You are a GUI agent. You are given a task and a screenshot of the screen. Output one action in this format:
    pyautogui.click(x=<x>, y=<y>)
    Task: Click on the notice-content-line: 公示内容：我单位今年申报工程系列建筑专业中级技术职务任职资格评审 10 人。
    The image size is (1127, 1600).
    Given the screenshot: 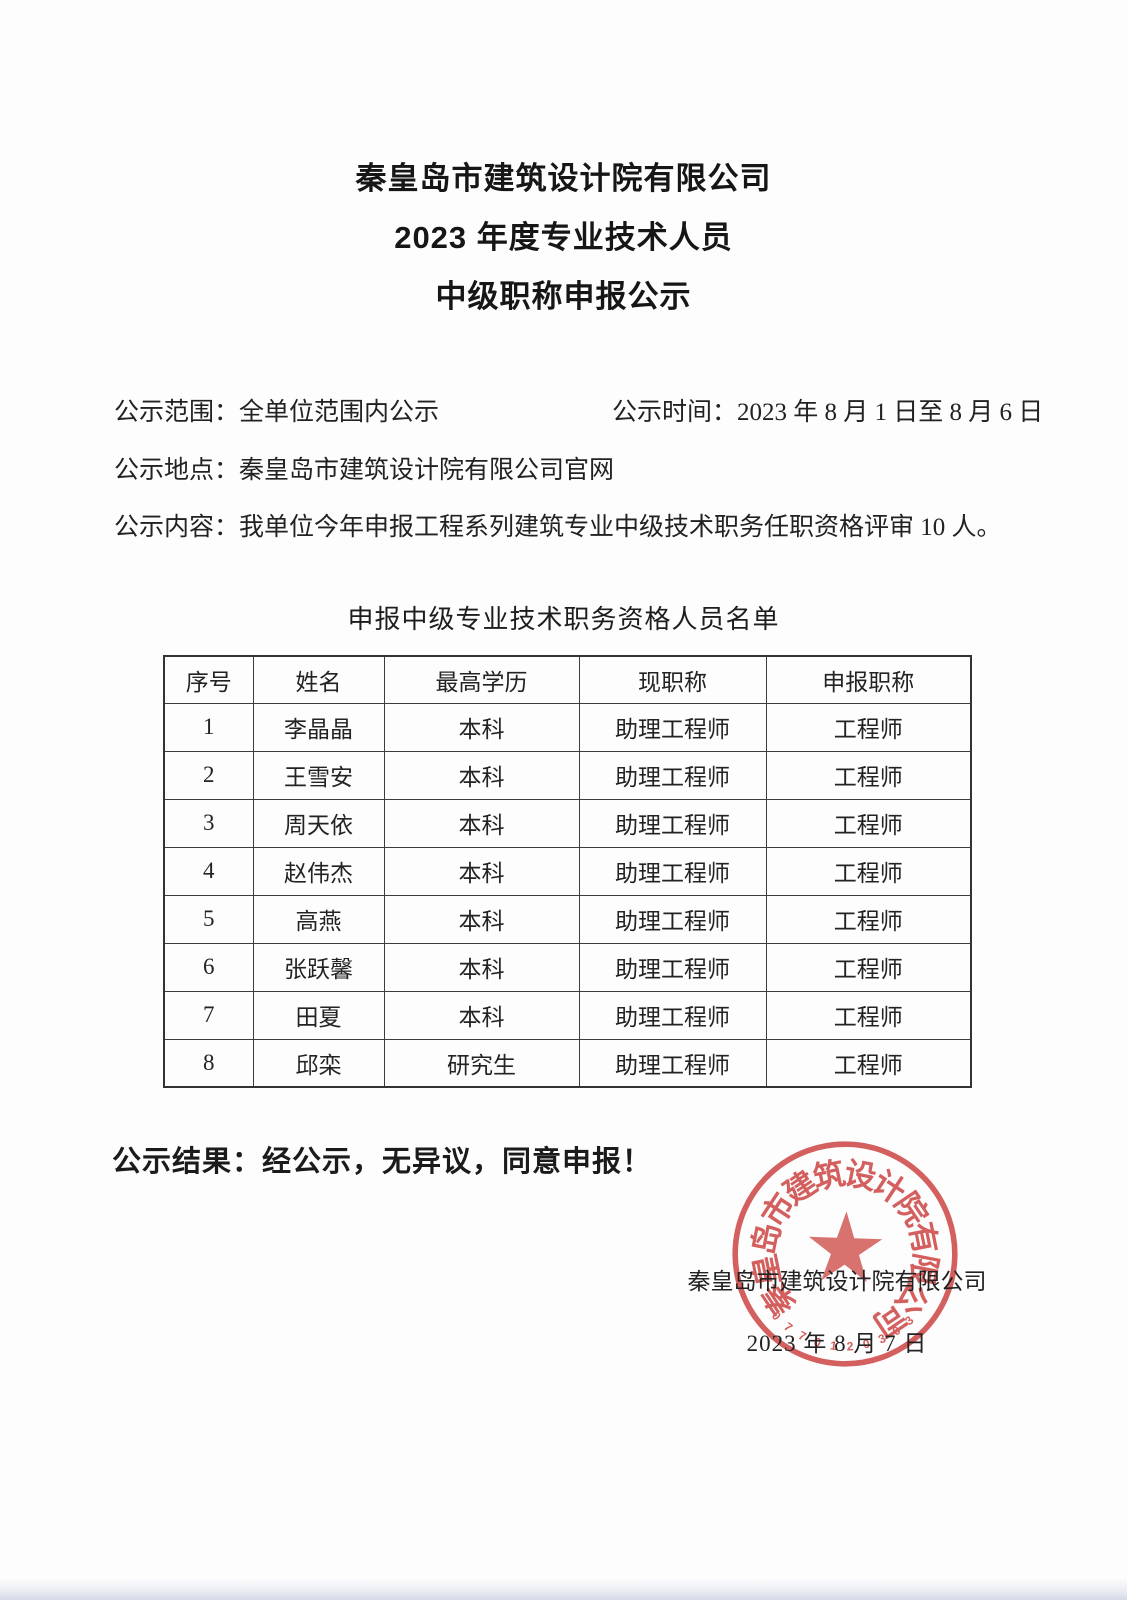 What is the action you would take?
    pyautogui.click(x=558, y=528)
    